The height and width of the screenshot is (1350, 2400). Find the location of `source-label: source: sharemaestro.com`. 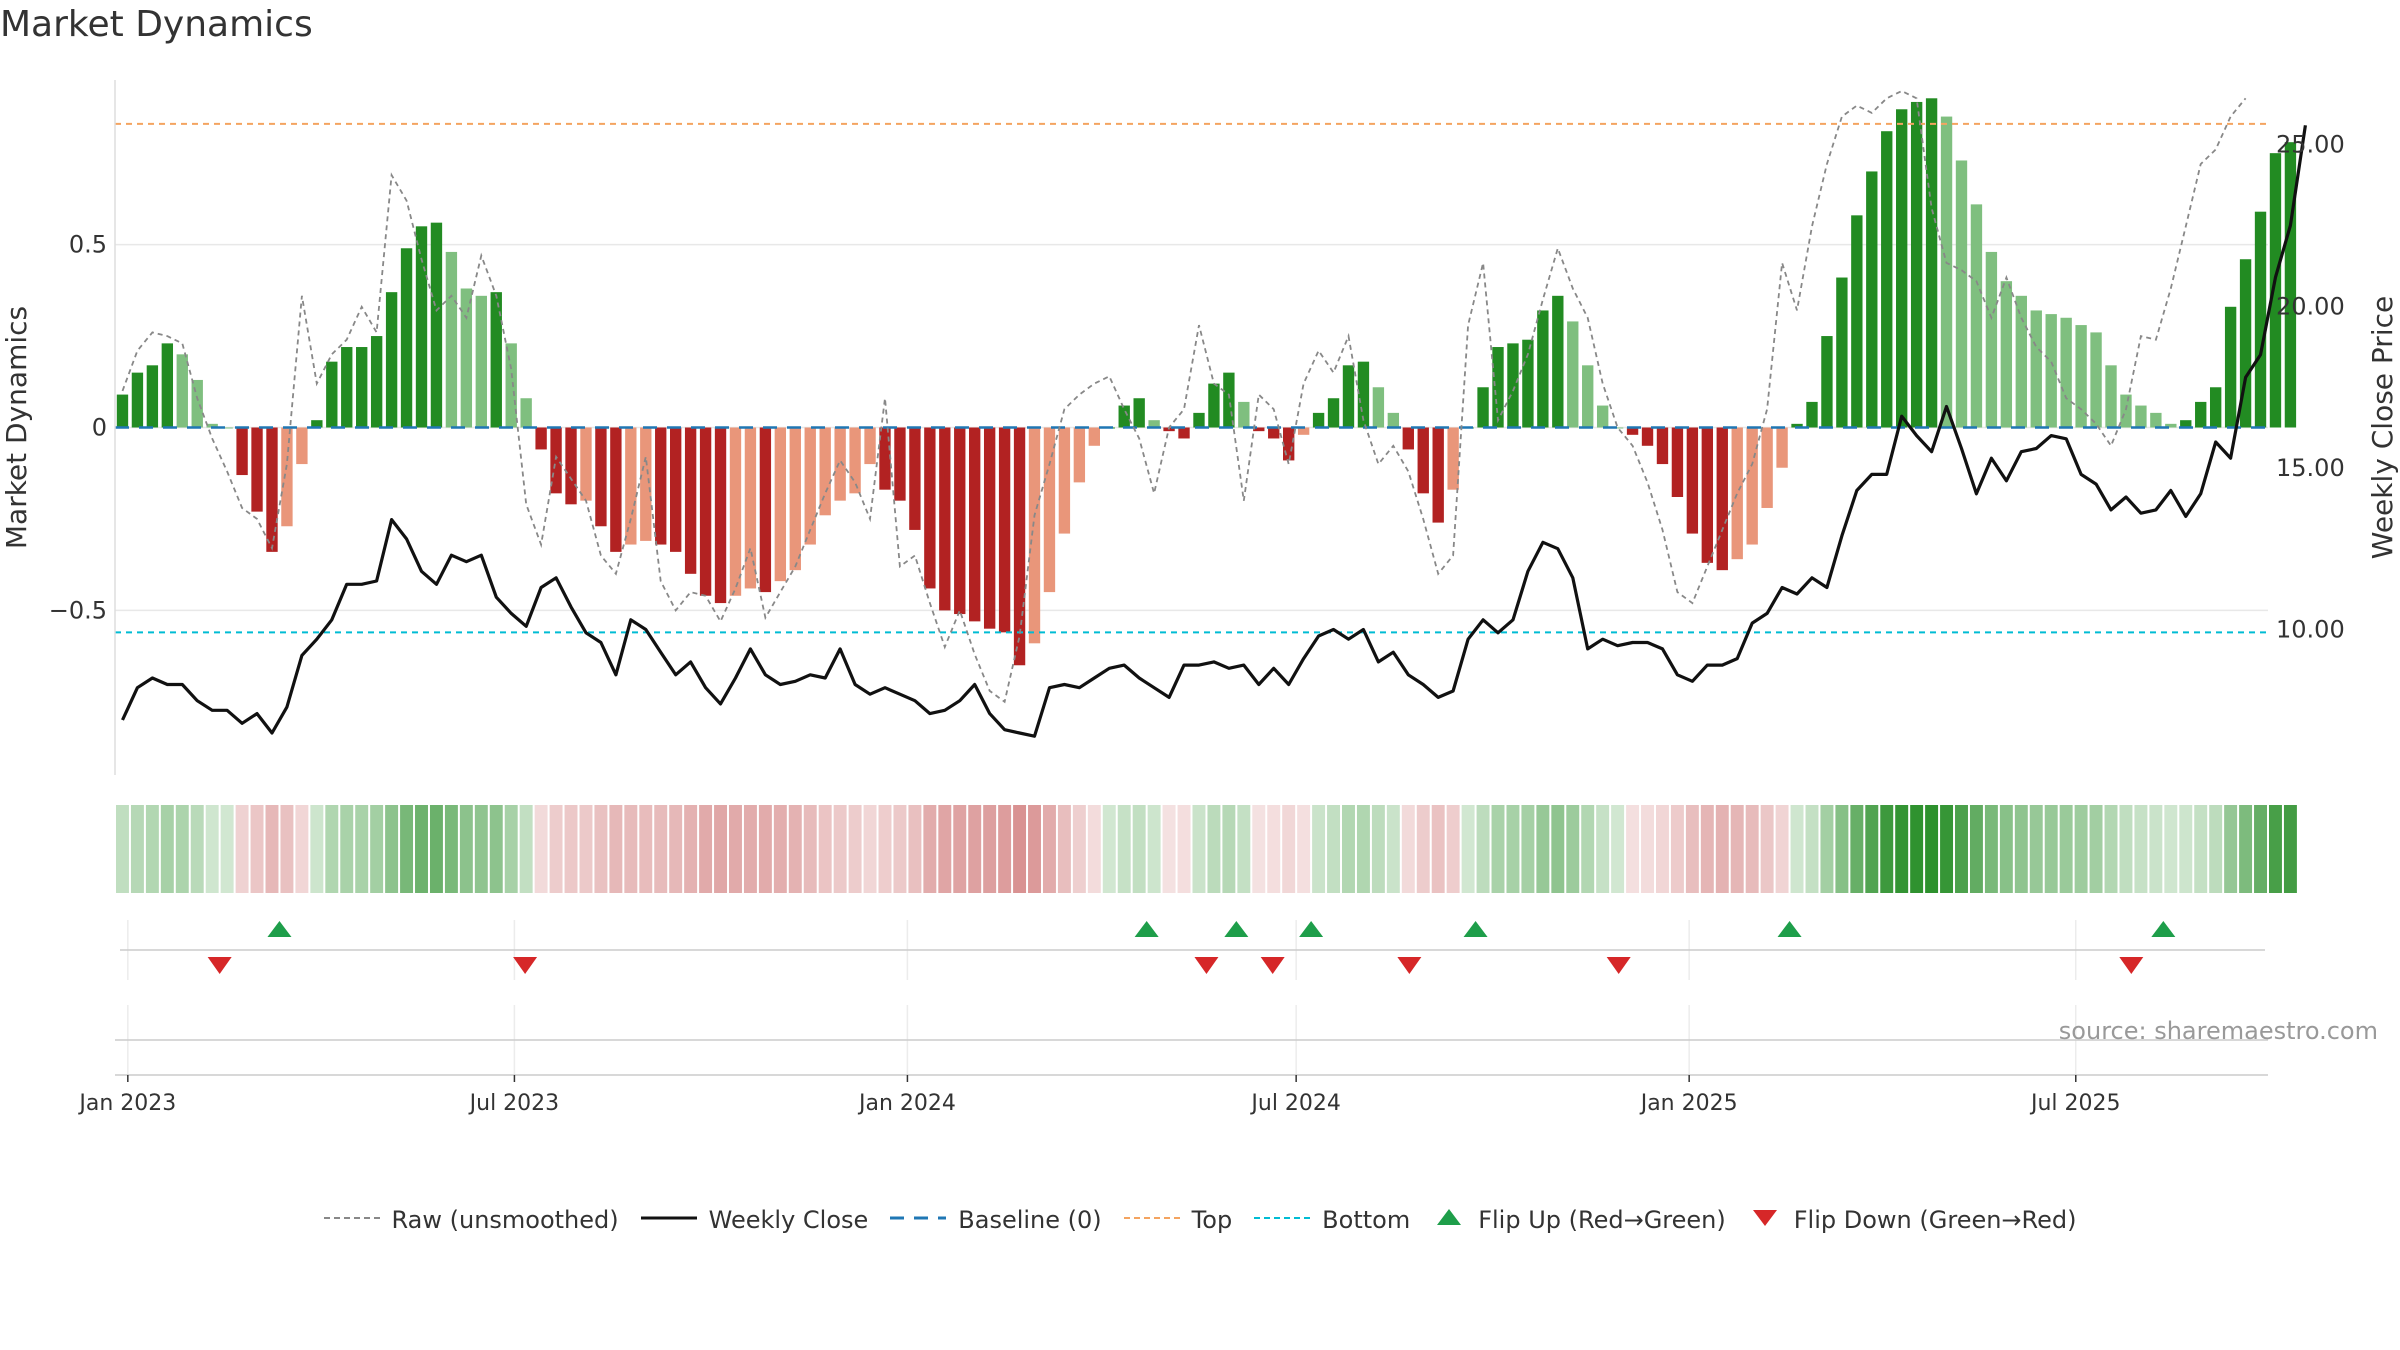

source-label: source: sharemaestro.com is located at coordinates (2218, 1031).